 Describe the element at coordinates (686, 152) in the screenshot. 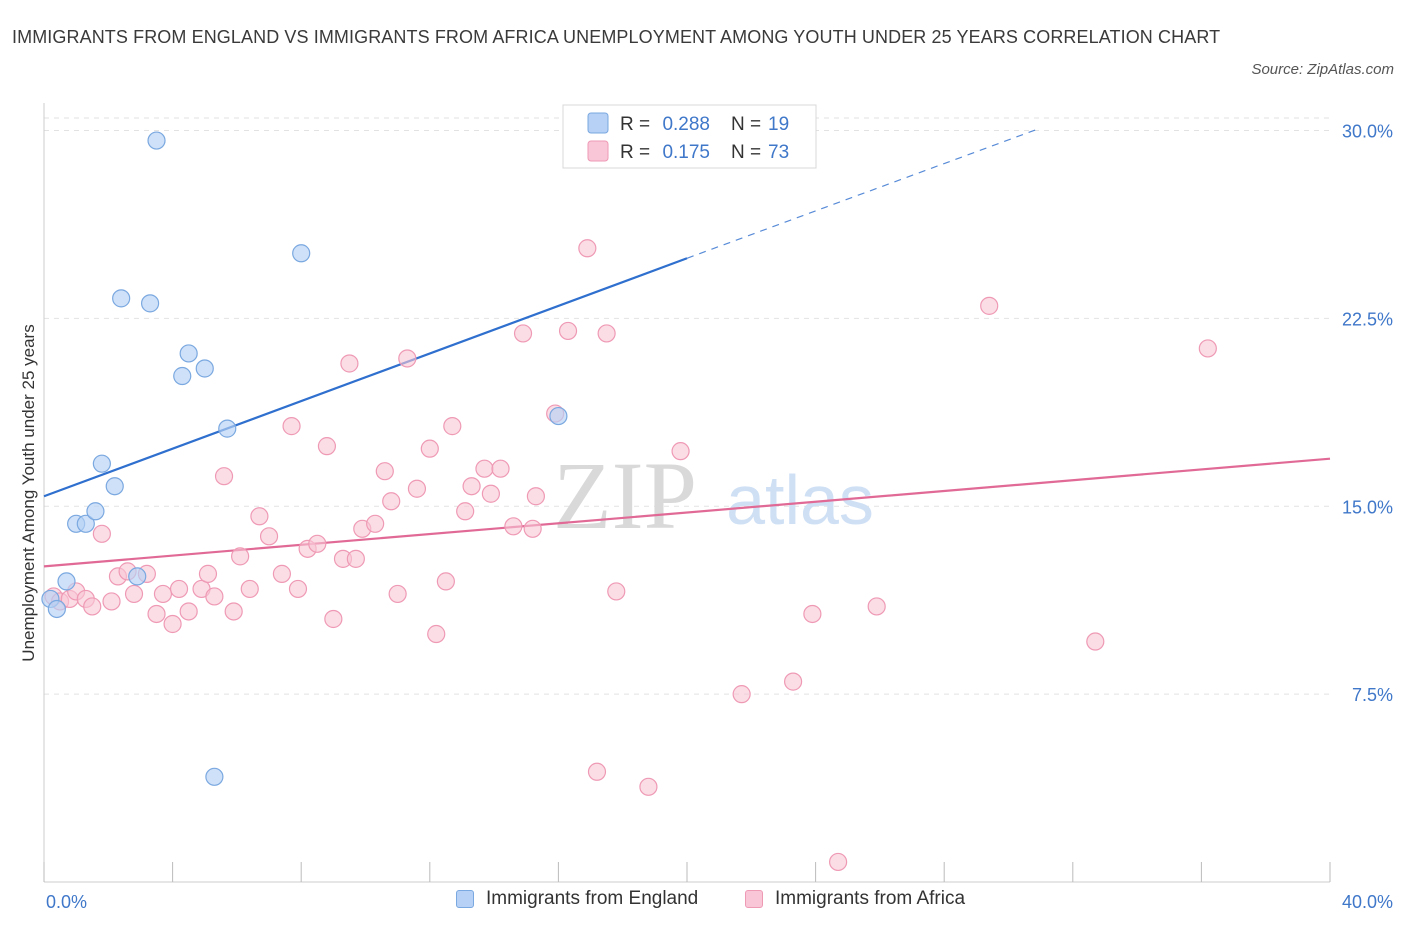

I see `legend-r-value: 0.175` at that location.